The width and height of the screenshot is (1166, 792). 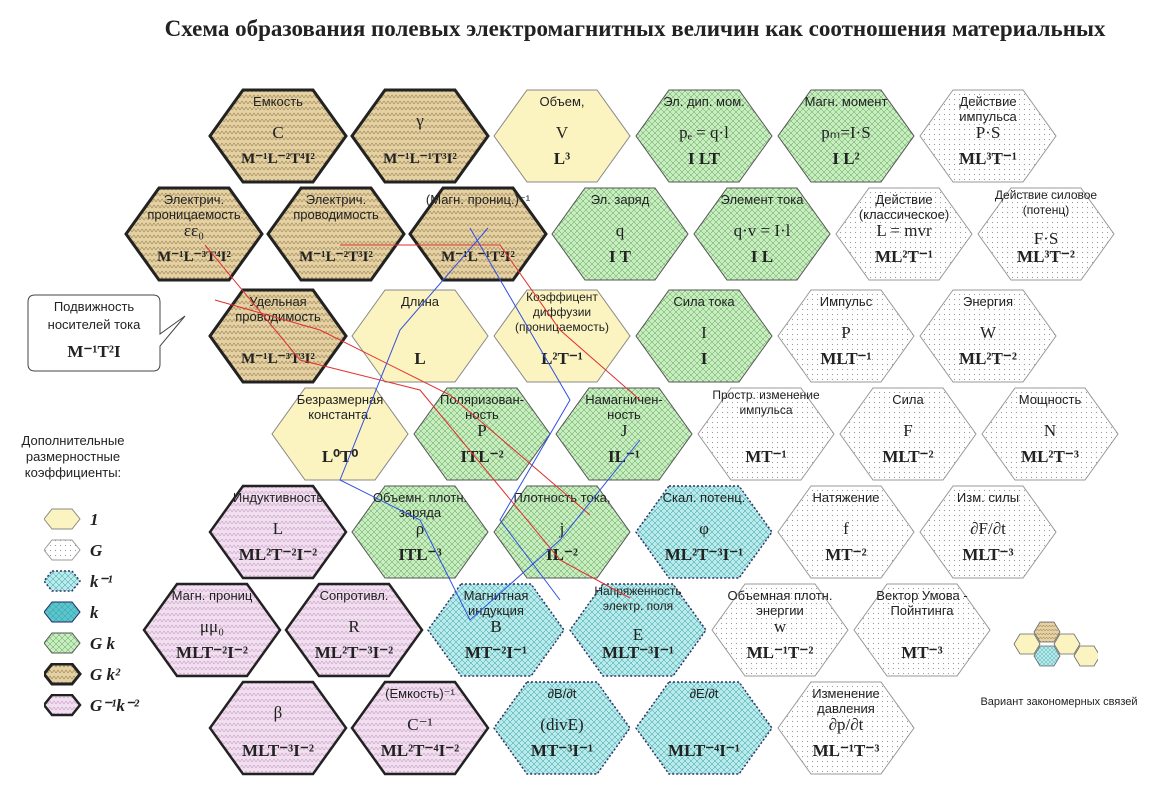 I want to click on legend-item: G k, so click(x=99, y=645).